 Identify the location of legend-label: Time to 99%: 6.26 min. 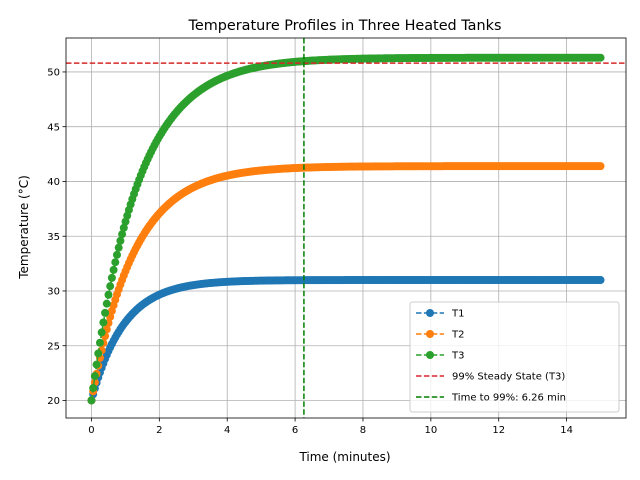
(508, 398).